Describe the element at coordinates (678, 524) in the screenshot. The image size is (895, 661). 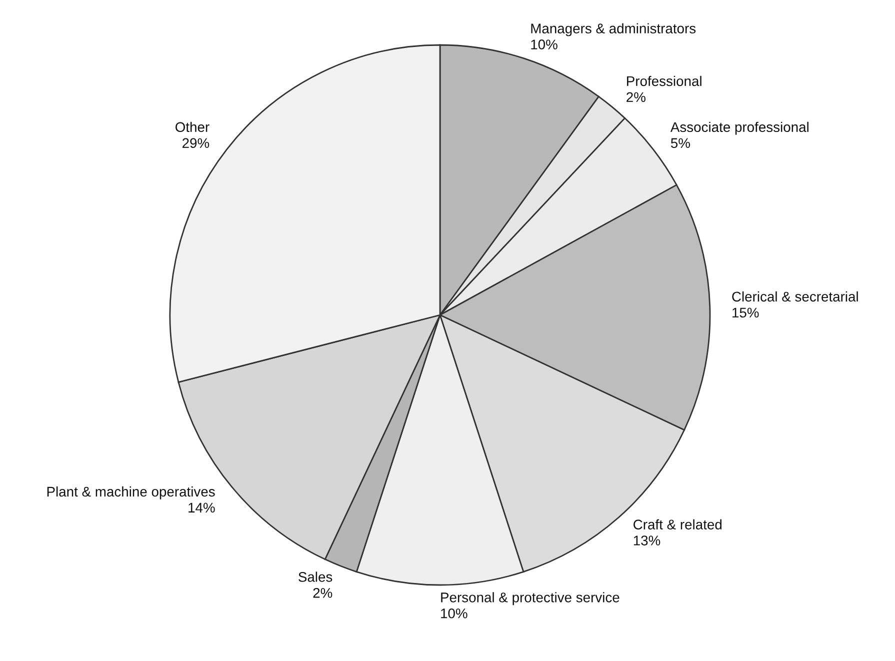
I see `slice-label: Craft & related` at that location.